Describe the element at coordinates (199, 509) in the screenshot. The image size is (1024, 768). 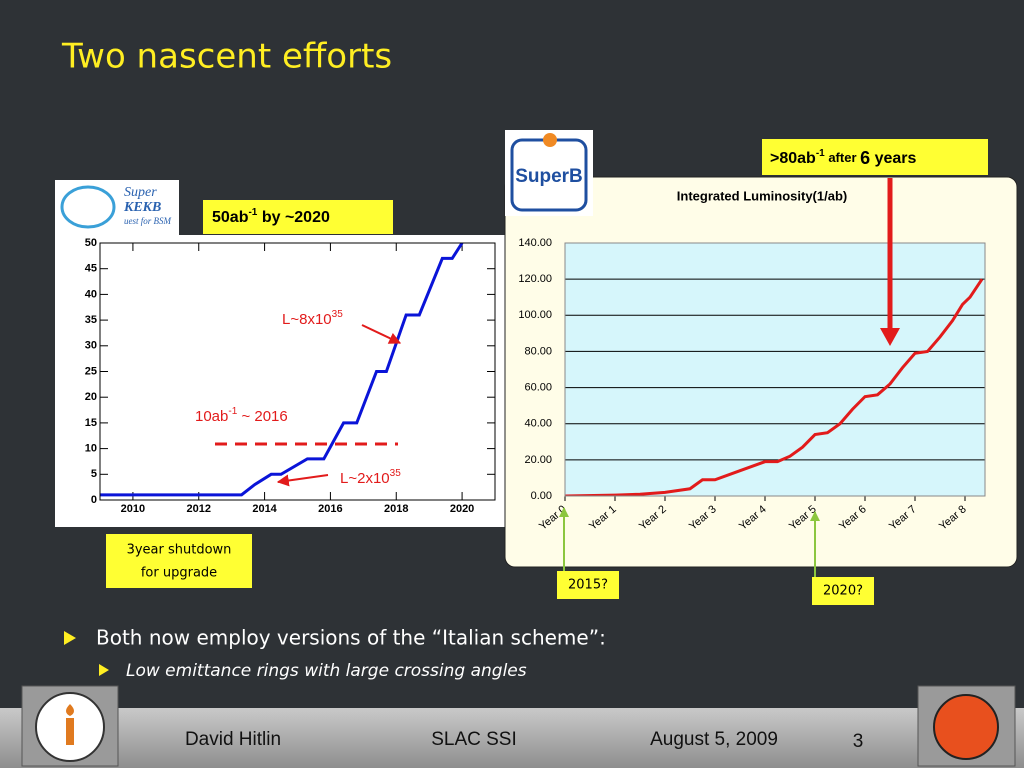
I see `x-tick-label: 2012` at that location.